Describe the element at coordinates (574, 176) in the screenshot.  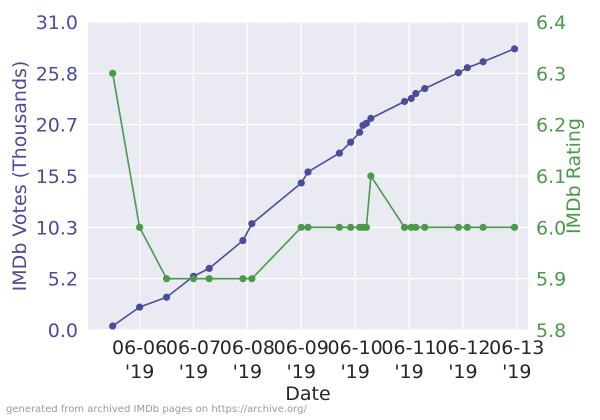
I see `y-axis-right-label: IMDb Rating` at that location.